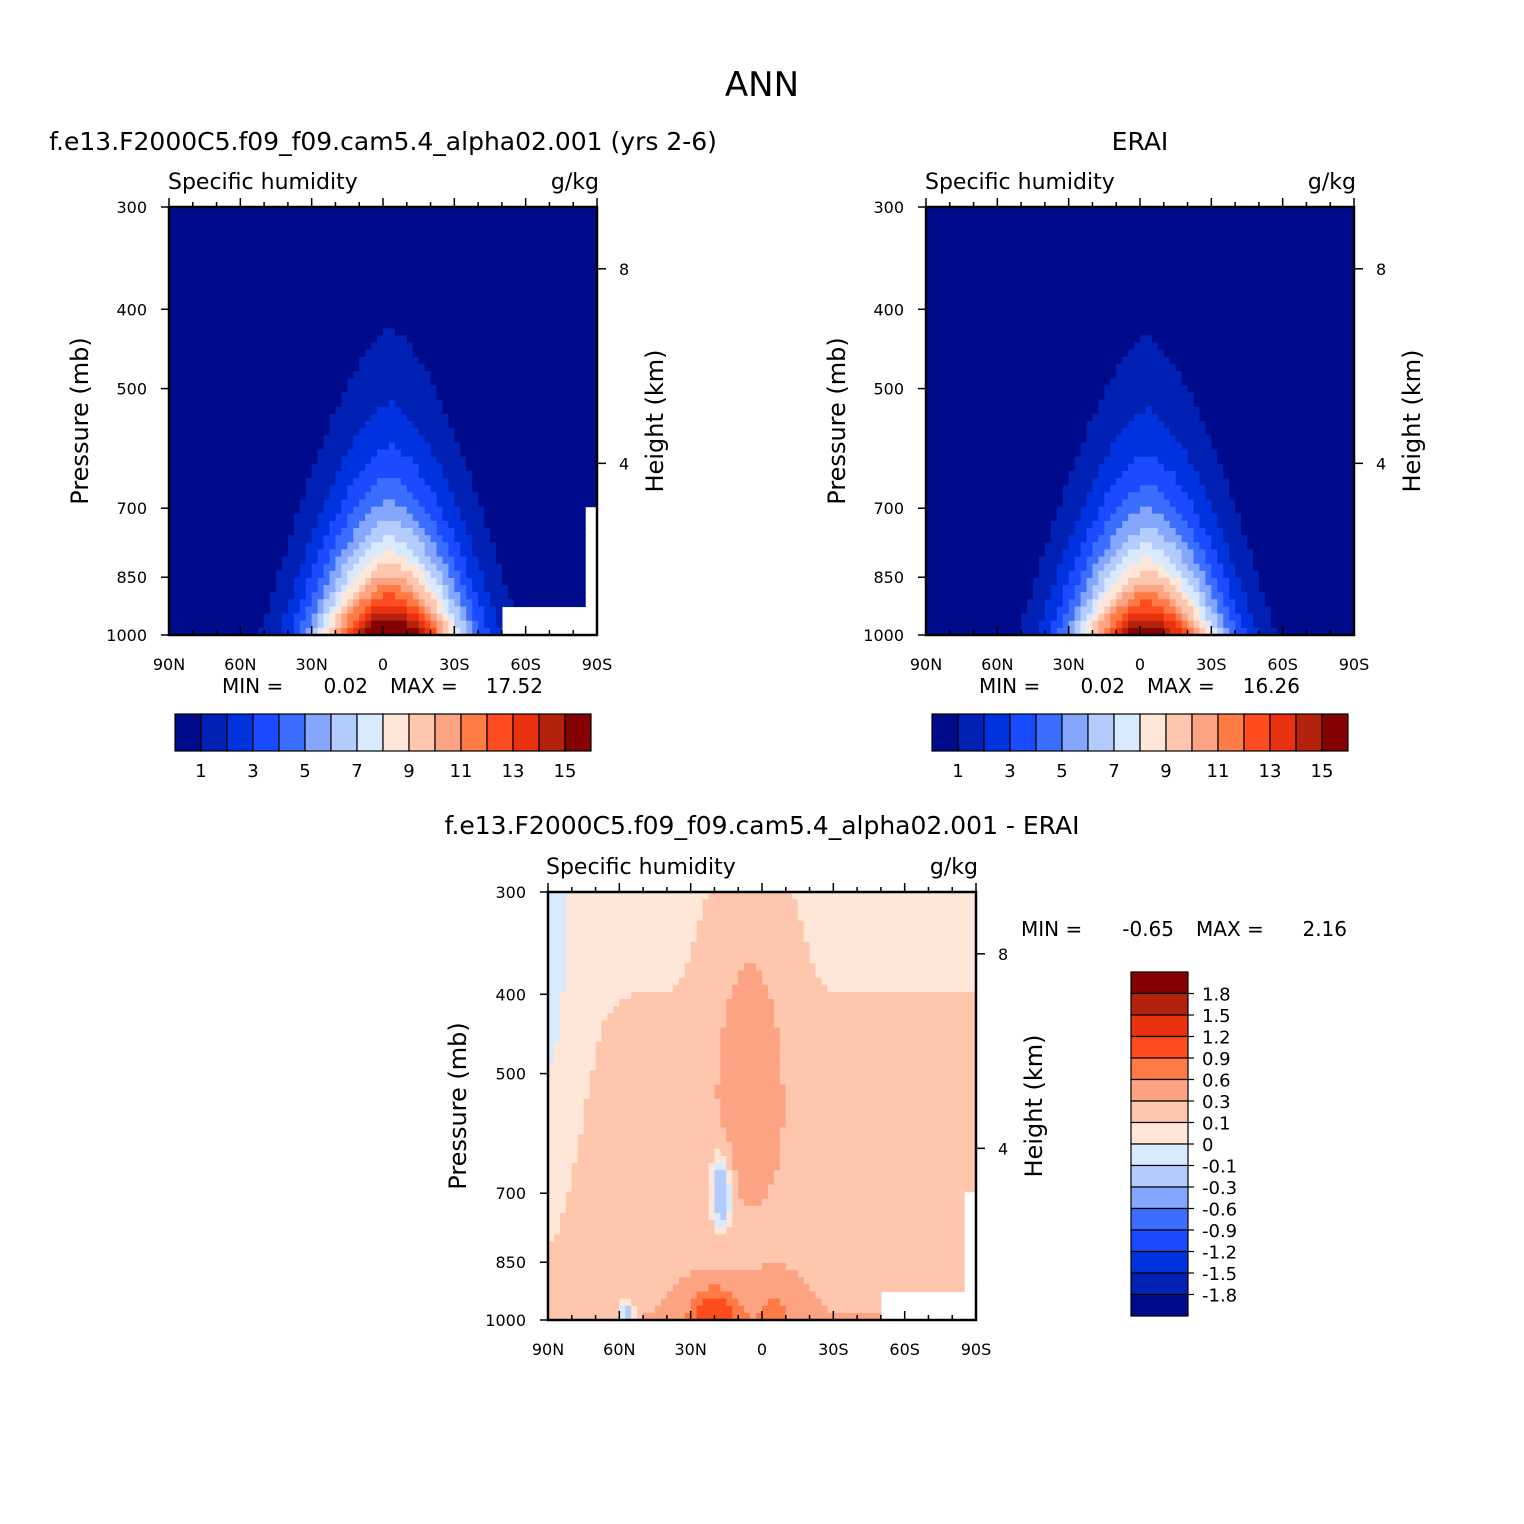 The image size is (1524, 1524). What do you see at coordinates (266, 732) in the screenshot?
I see `colorbar-swatch` at bounding box center [266, 732].